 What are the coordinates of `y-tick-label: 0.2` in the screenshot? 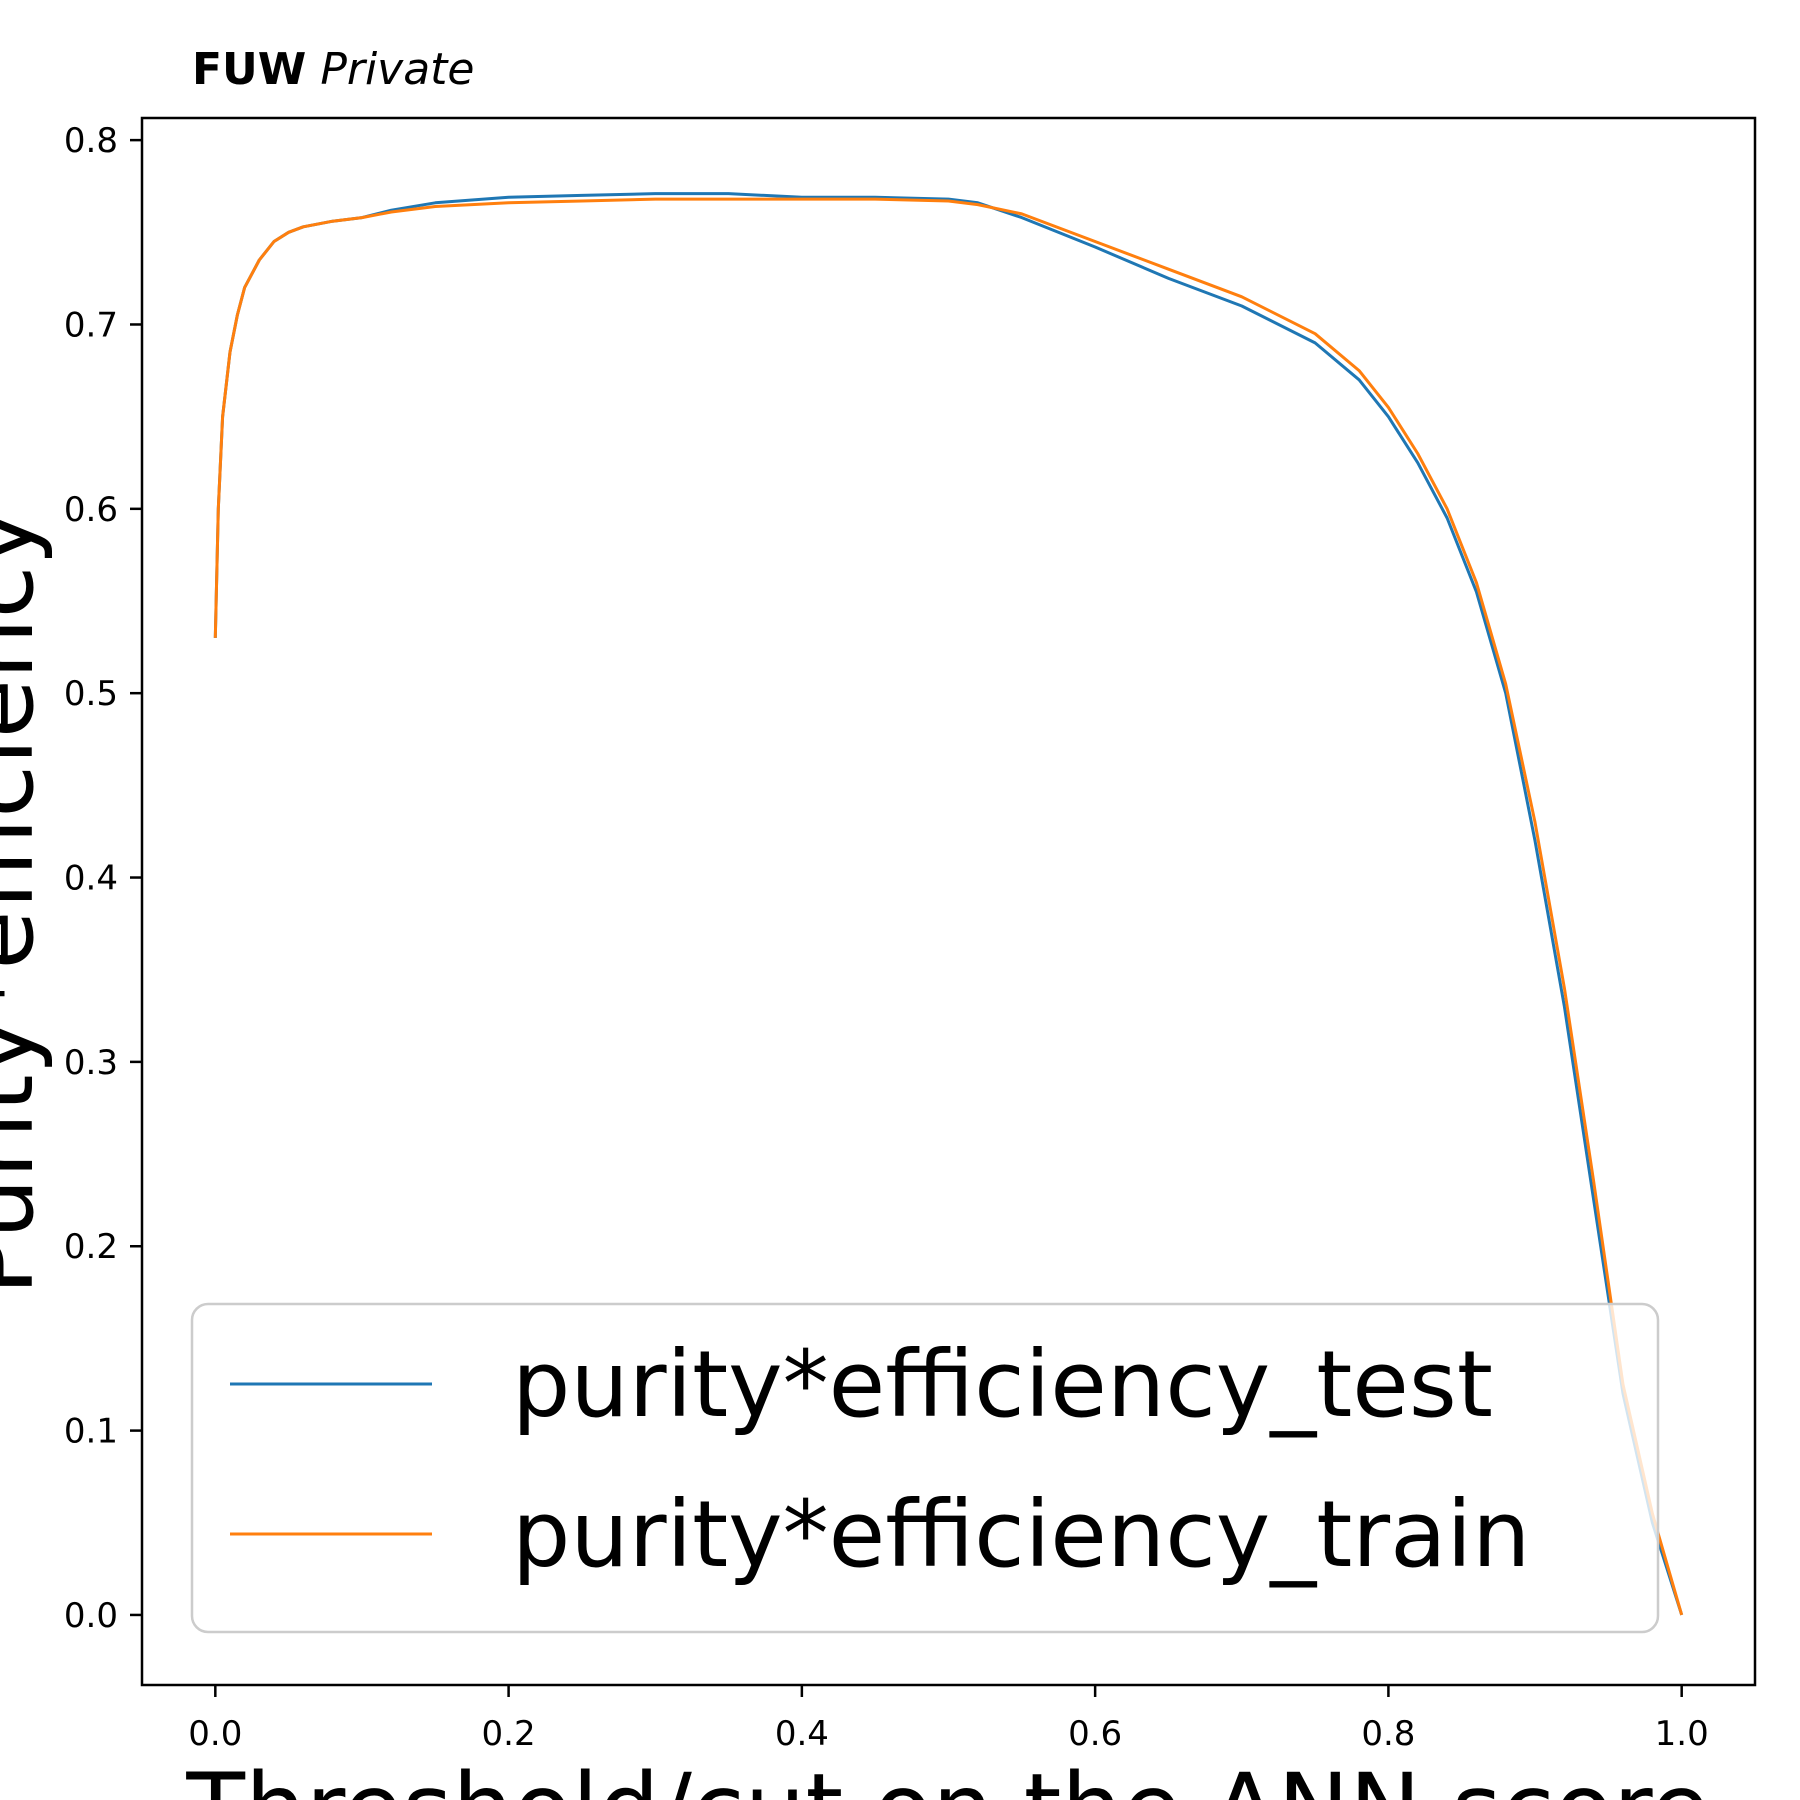 It's located at (91, 1247).